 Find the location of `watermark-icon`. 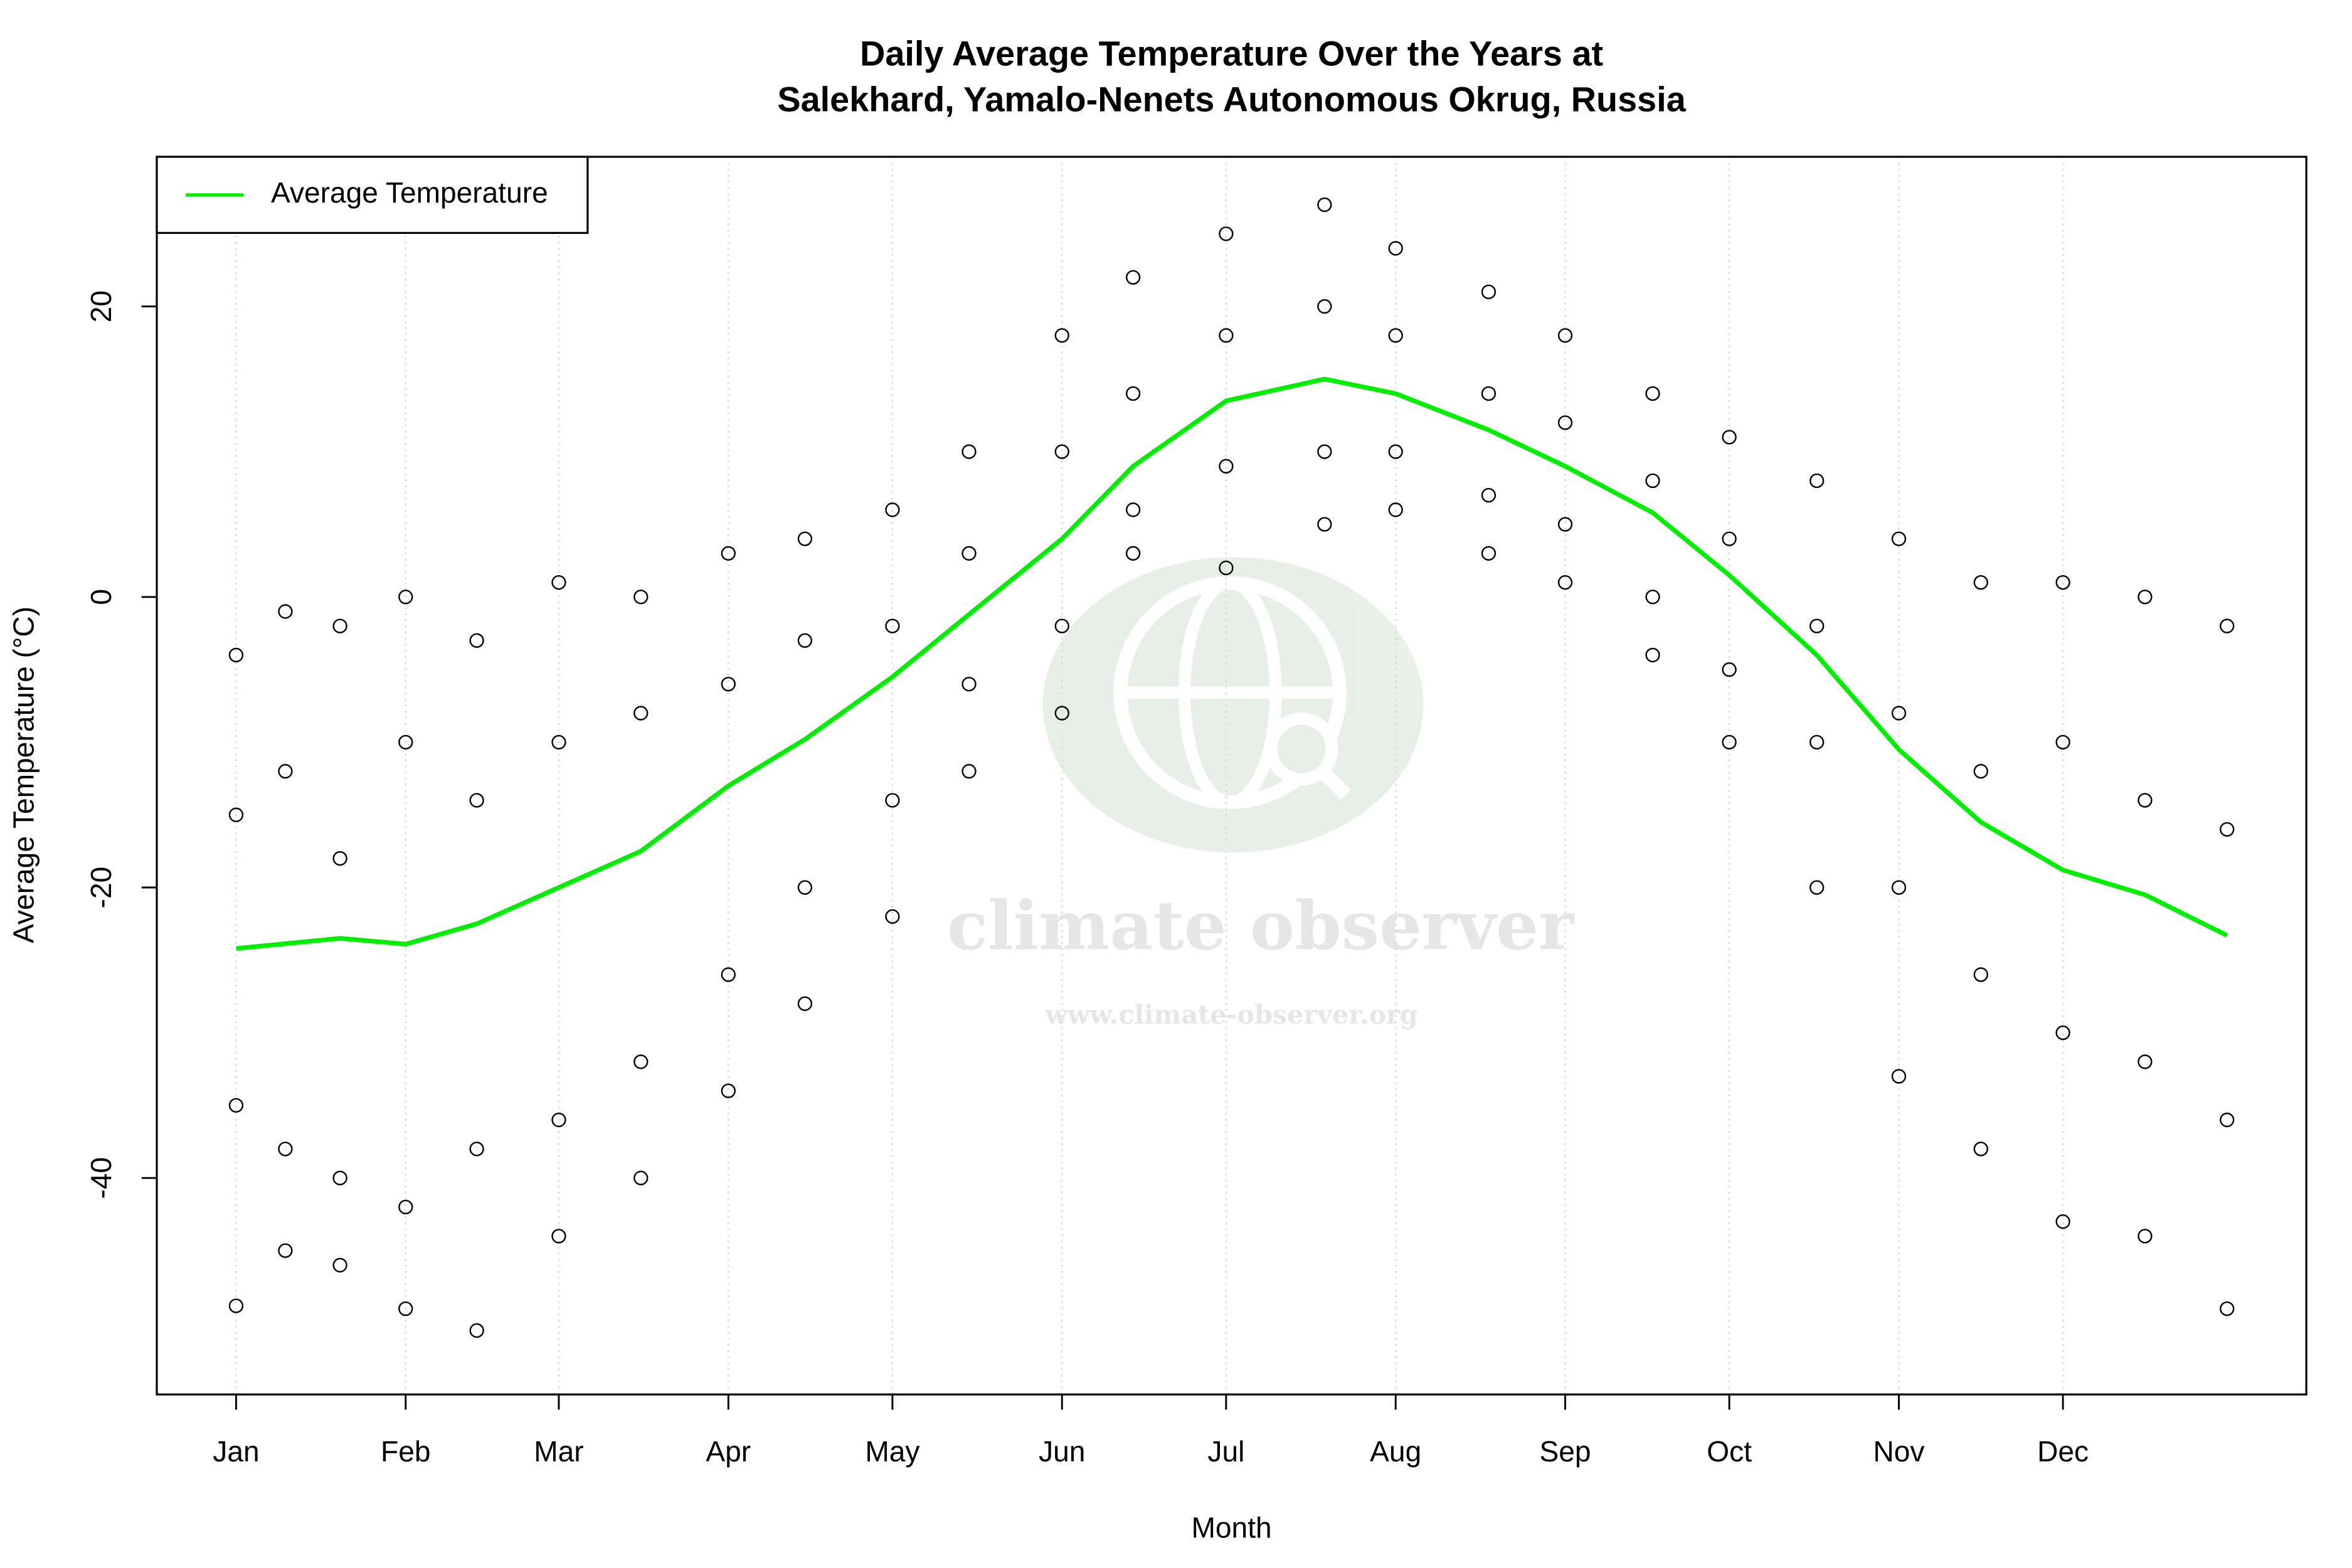

watermark-icon is located at coordinates (1233, 705).